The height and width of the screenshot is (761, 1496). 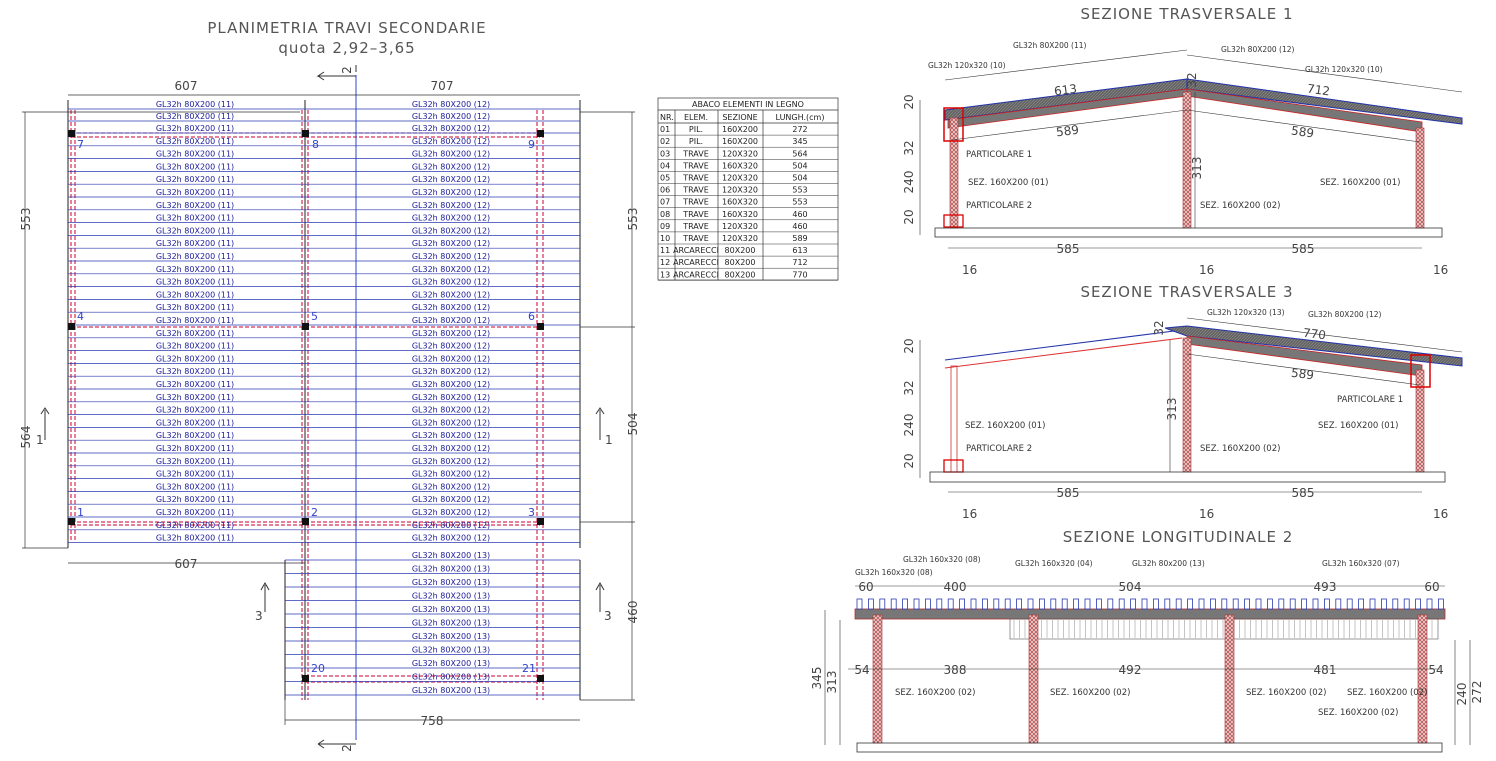 What do you see at coordinates (909, 387) in the screenshot?
I see `sez3-dim-32b: 32` at bounding box center [909, 387].